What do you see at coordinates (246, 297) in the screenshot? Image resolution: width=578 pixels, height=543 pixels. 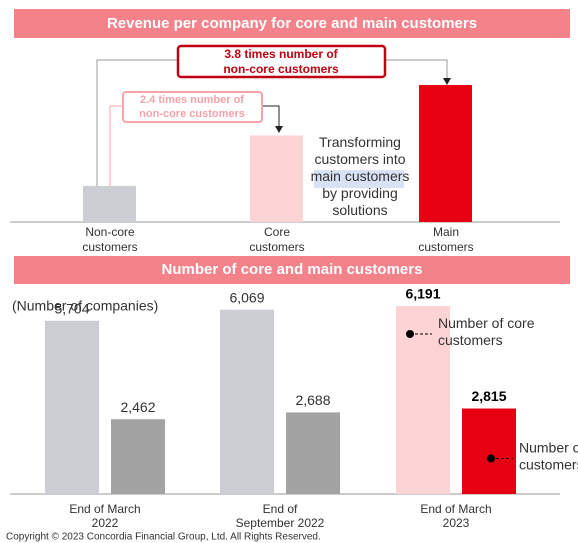 I see `data-label: 6,069` at bounding box center [246, 297].